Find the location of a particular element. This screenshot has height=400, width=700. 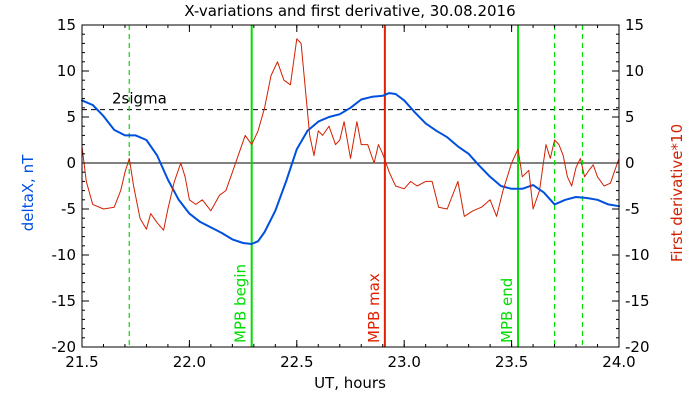

y-tick-label-left: -10 is located at coordinates (64, 255).